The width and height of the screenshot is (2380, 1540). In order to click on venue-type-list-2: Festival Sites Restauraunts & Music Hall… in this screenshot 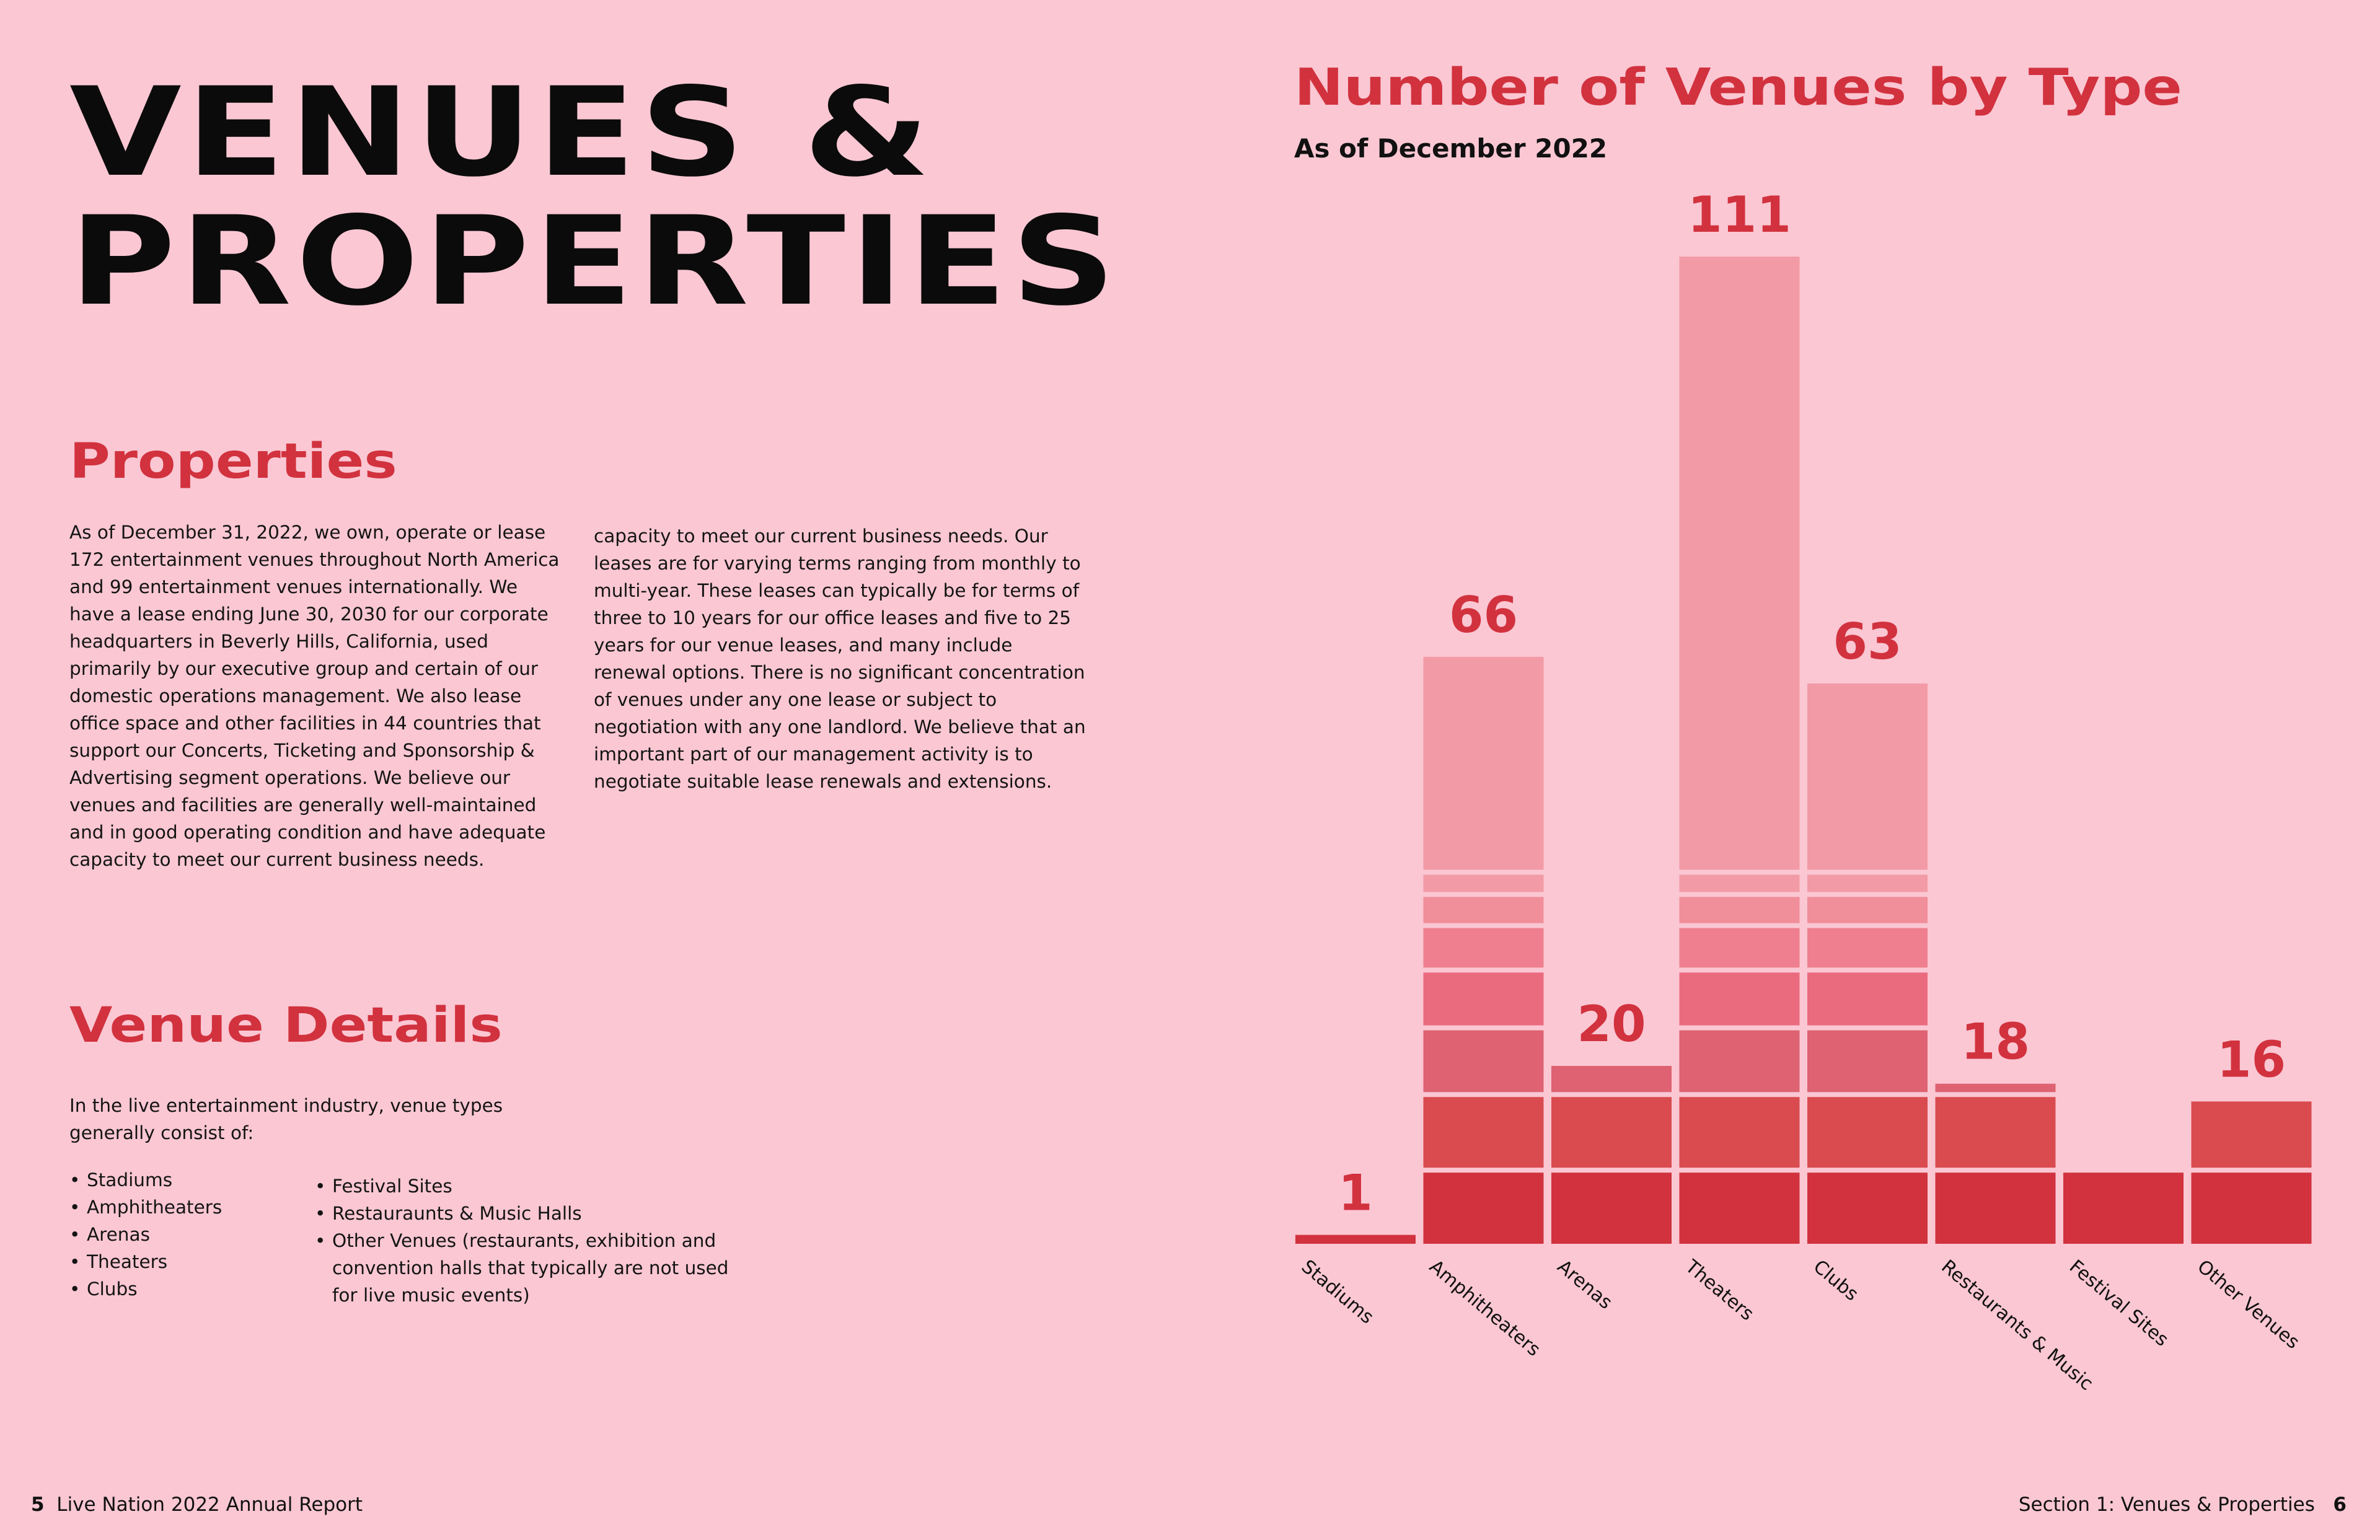, I will do `click(532, 1241)`.